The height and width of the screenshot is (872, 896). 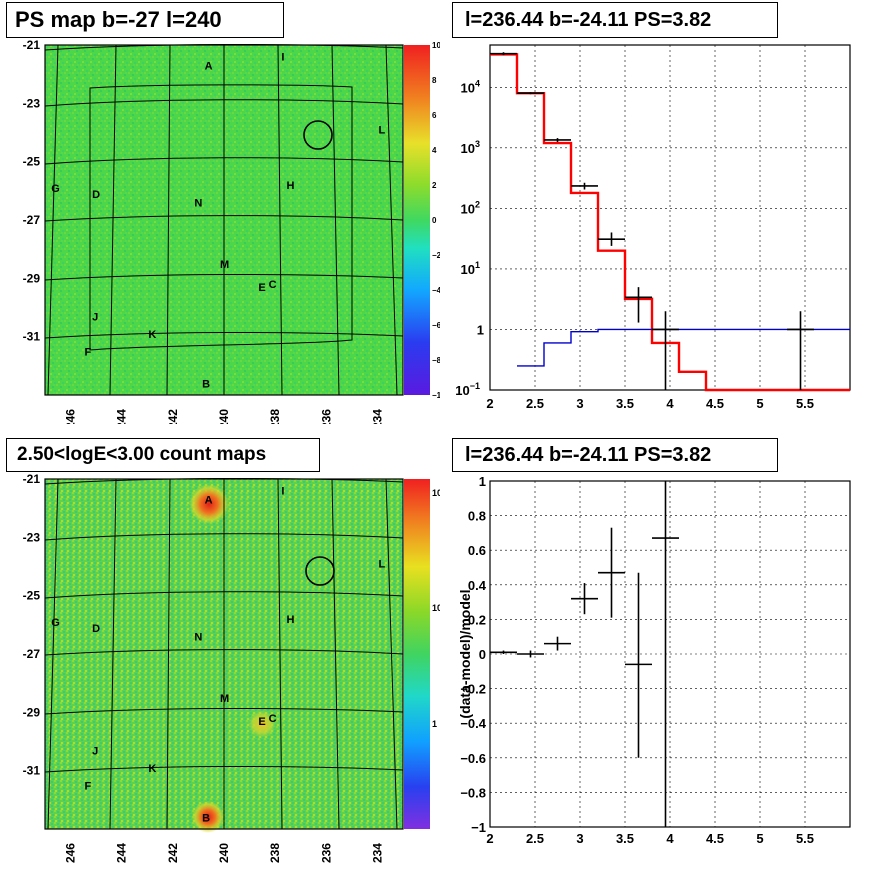 I want to click on colorbar-tick-label: −8, so click(x=436, y=360).